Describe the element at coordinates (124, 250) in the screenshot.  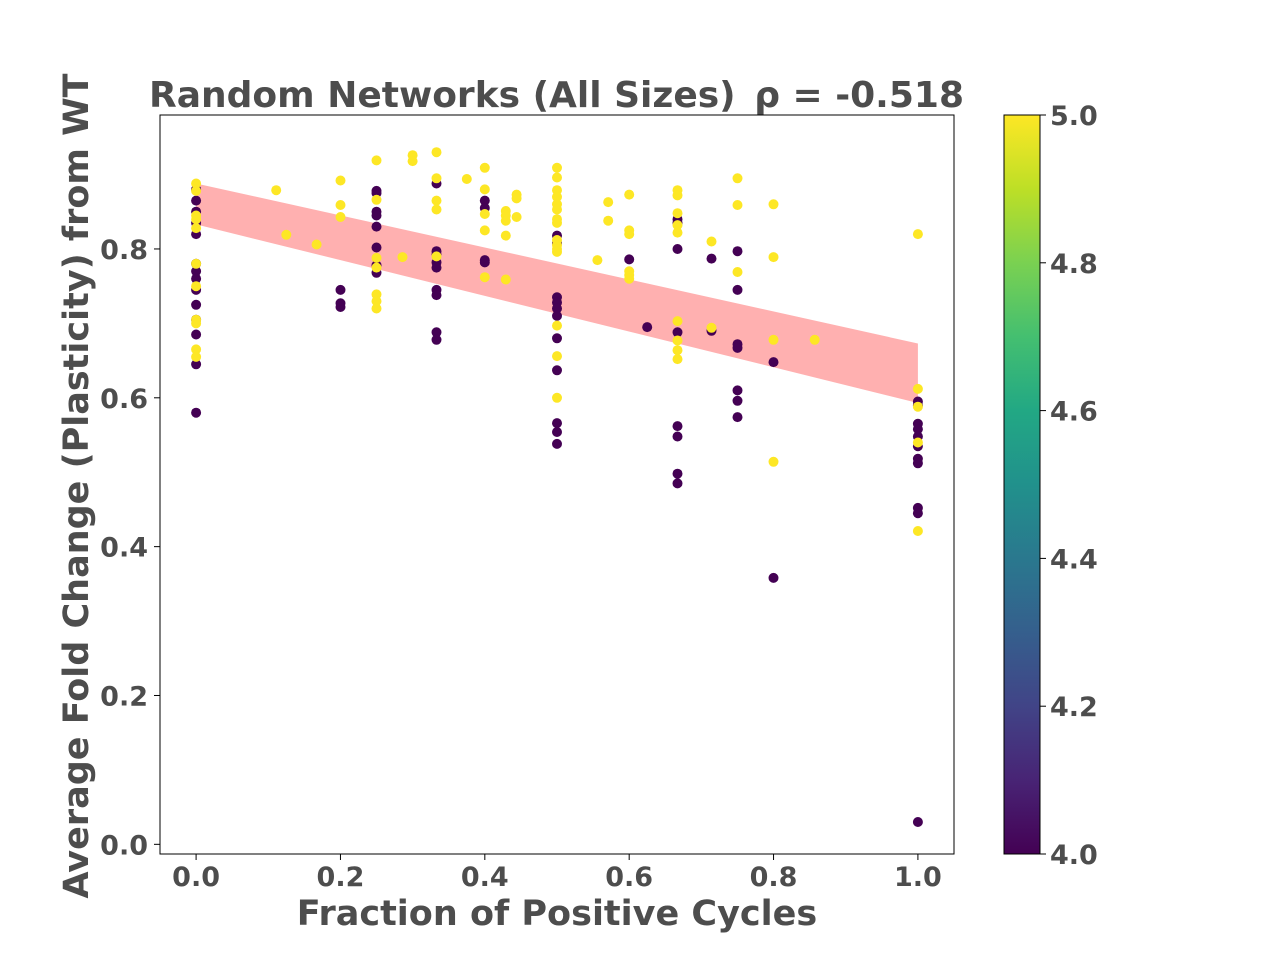
I see `y-tick-label: 0.8` at that location.